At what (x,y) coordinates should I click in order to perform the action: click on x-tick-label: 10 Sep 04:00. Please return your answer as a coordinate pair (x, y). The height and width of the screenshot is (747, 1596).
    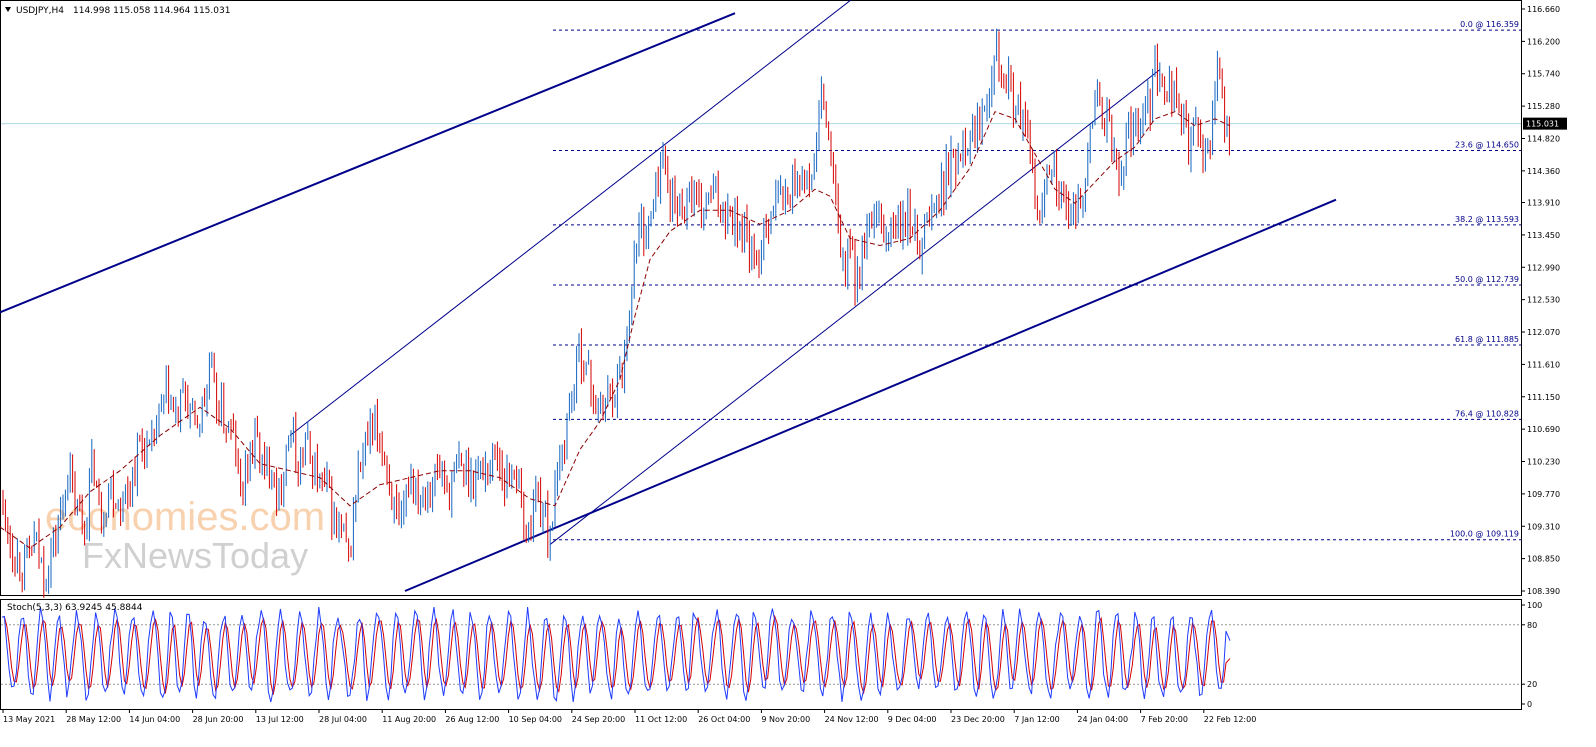
    Looking at the image, I should click on (535, 719).